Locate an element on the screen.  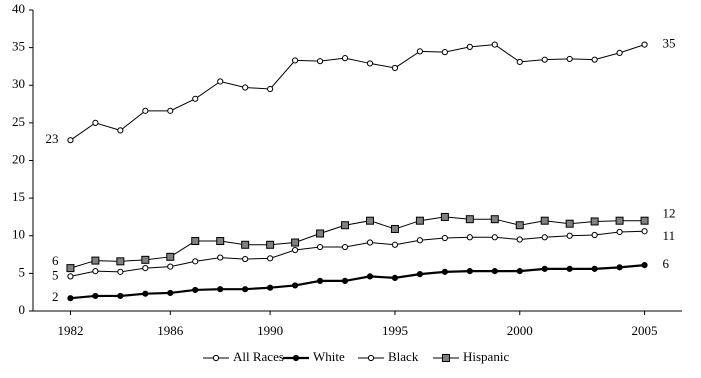
x-tick-label: 1982 is located at coordinates (70, 330).